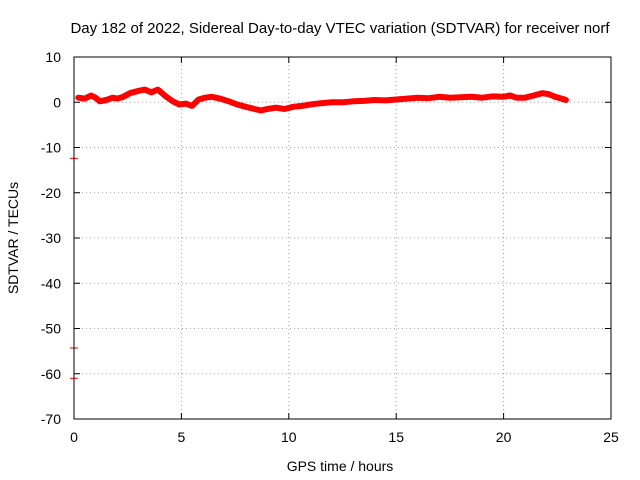 The height and width of the screenshot is (480, 640). Describe the element at coordinates (51, 329) in the screenshot. I see `y-tick-label: -50` at that location.